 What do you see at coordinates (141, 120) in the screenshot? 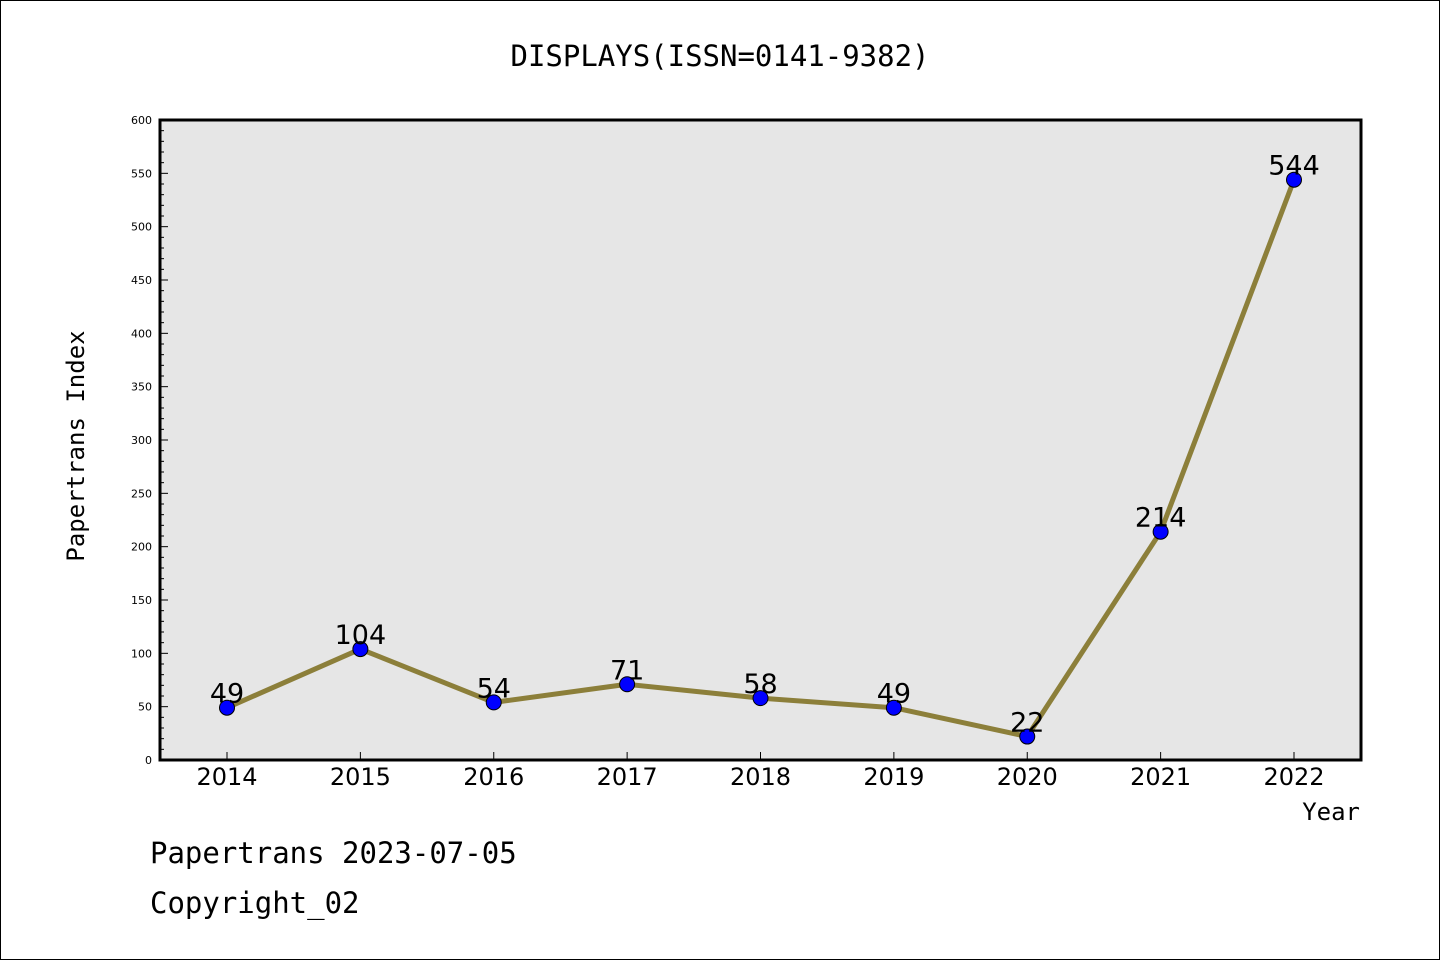
I see `y-tick-label: 600` at bounding box center [141, 120].